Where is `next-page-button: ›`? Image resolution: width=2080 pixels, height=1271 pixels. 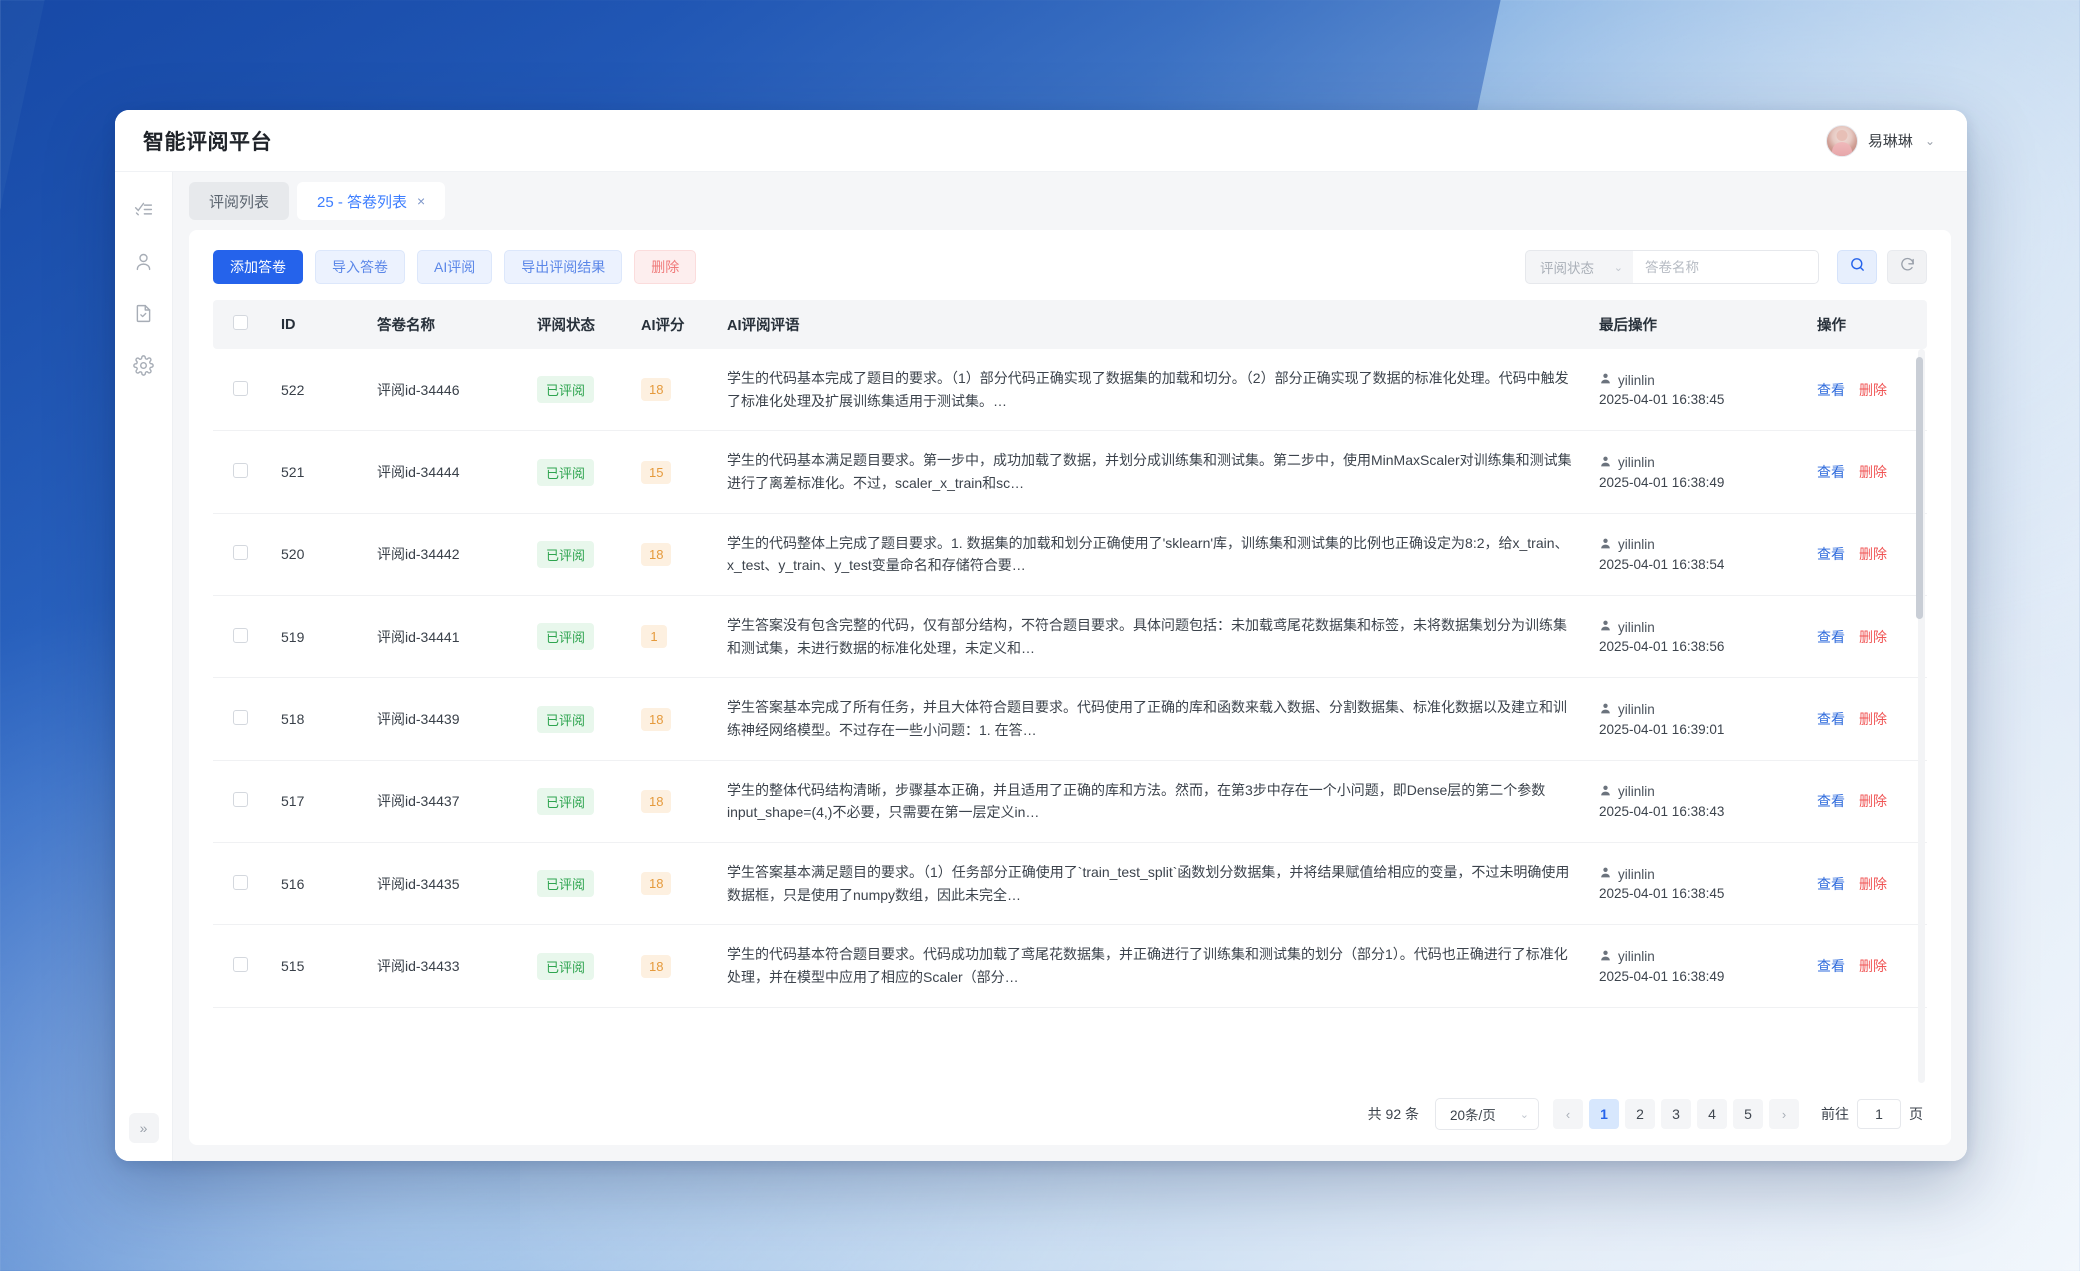
next-page-button: › is located at coordinates (1784, 1114).